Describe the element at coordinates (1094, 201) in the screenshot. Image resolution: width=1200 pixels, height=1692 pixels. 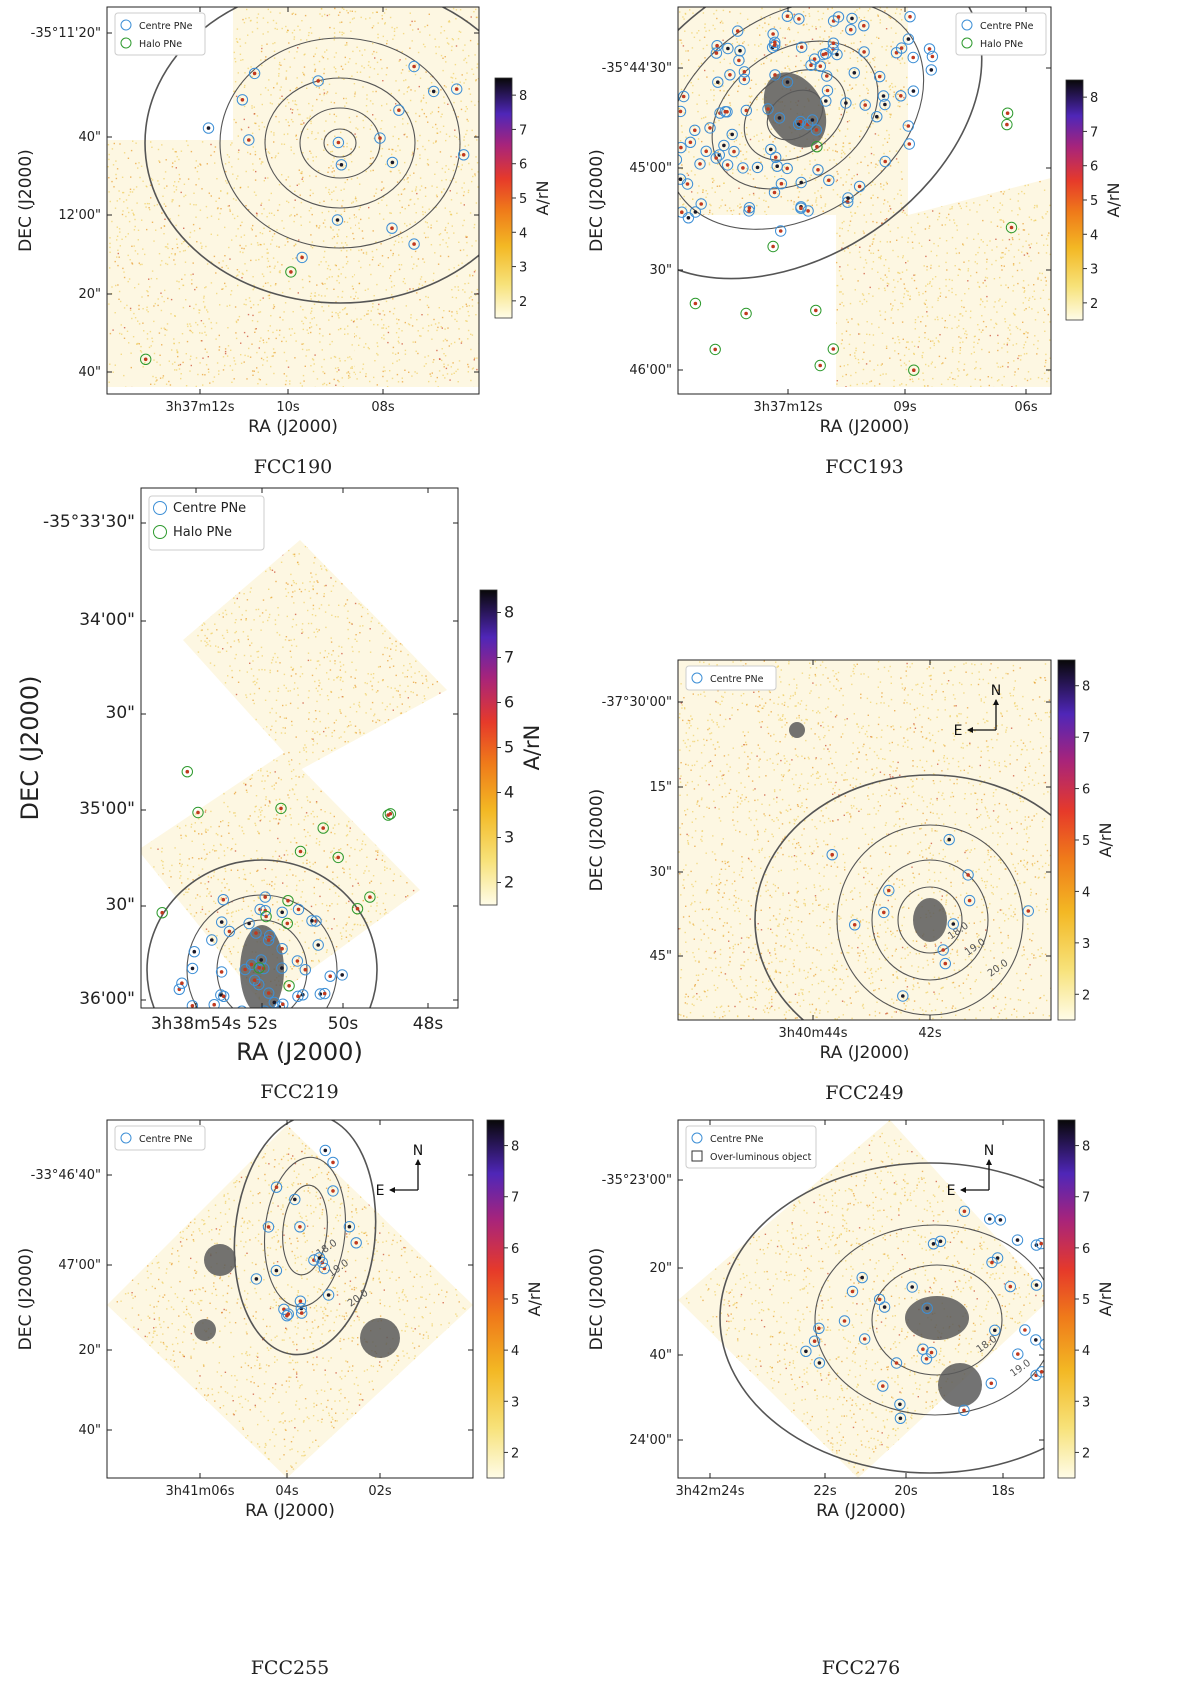
I see `colorbar-tick-label: 5` at that location.